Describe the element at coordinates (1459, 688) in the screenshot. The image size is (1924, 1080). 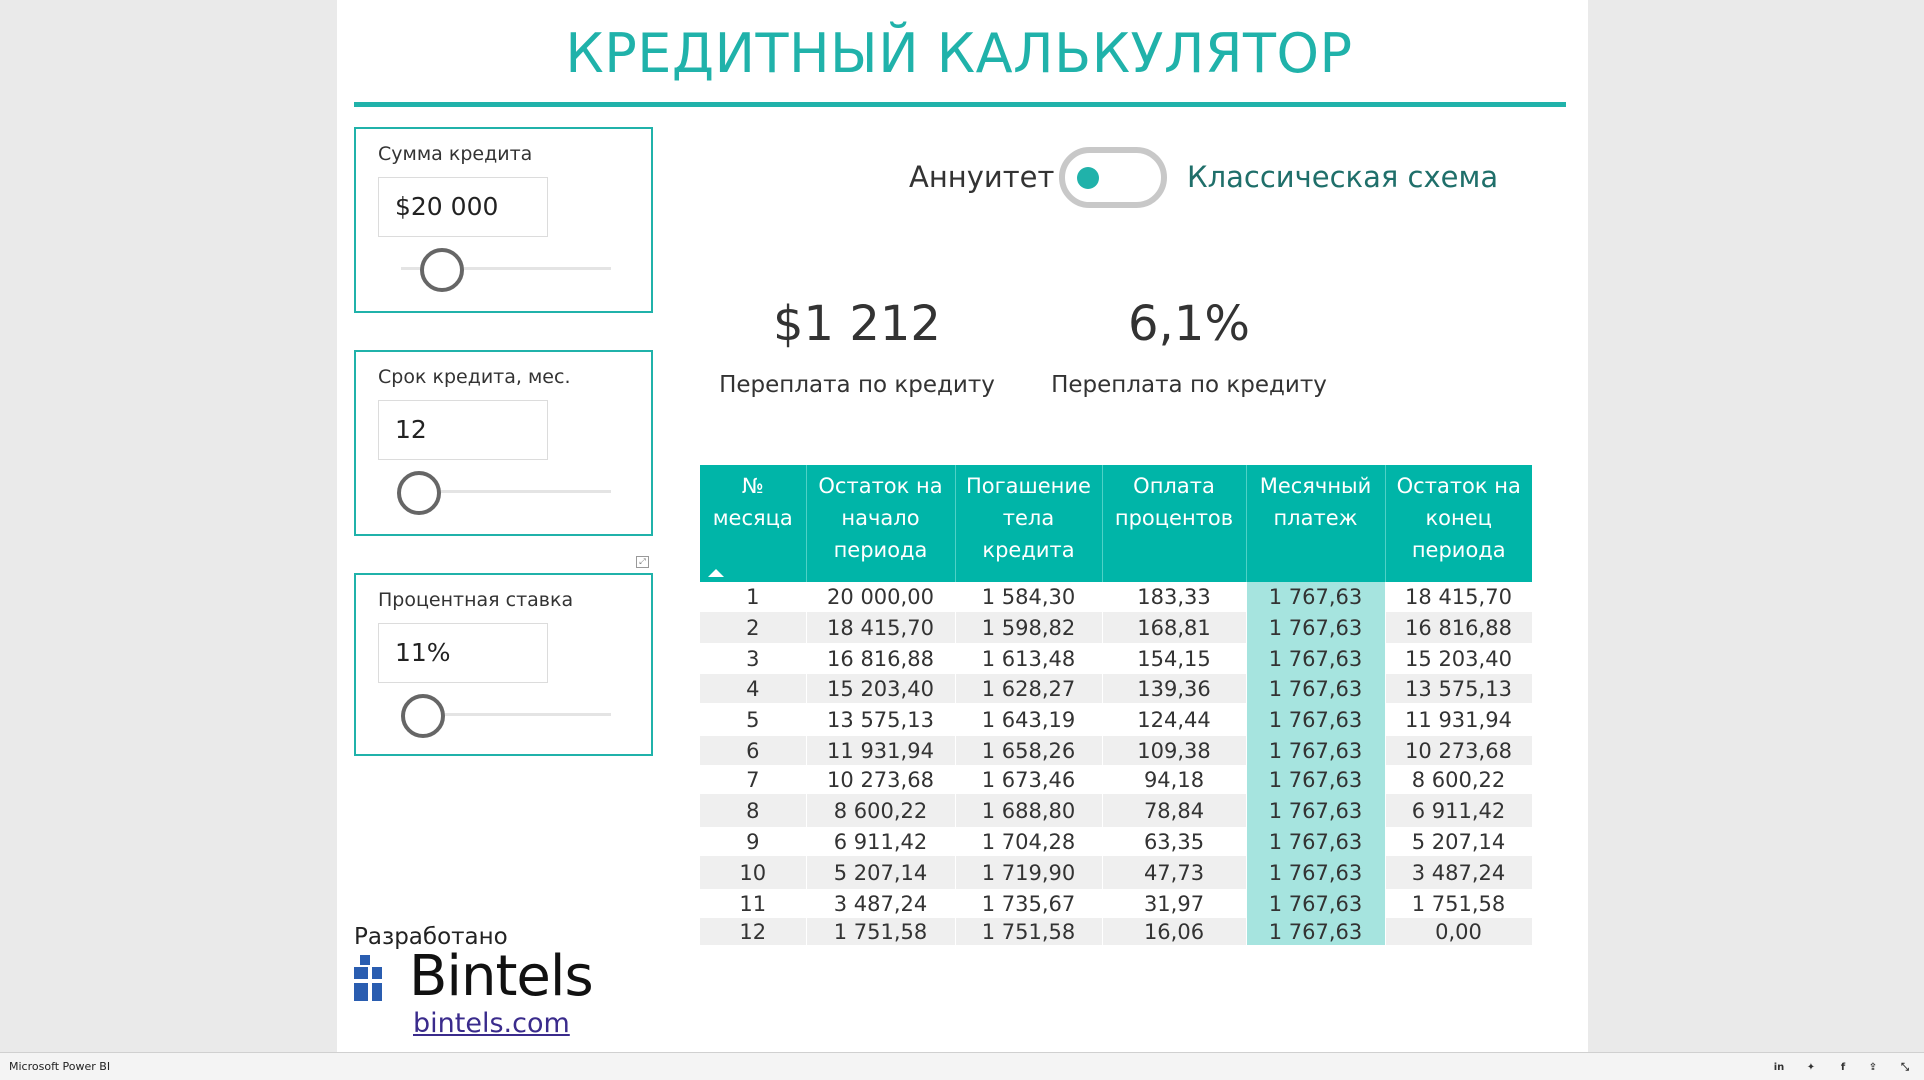
I see `table-cell: 13 575,13` at that location.